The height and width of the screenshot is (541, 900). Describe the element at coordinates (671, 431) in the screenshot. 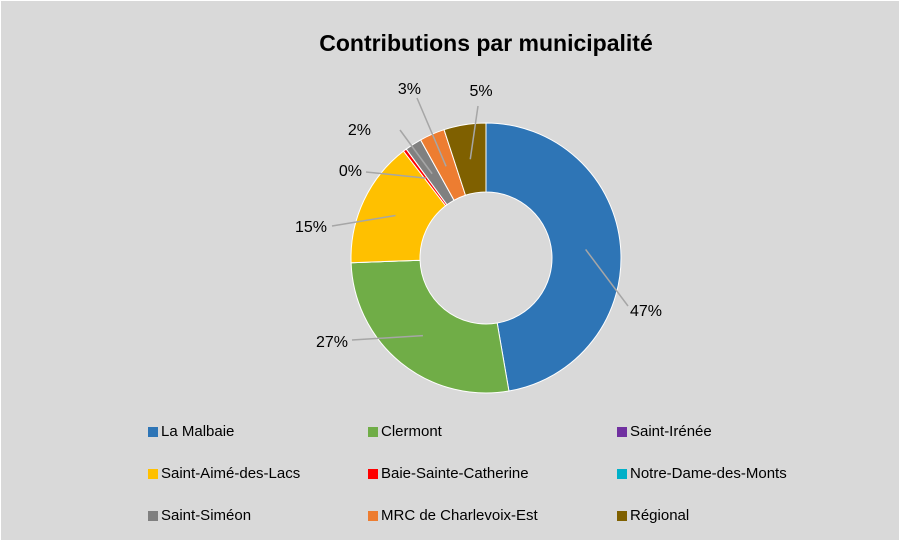

I see `legend-label: Saint-Irénée` at that location.